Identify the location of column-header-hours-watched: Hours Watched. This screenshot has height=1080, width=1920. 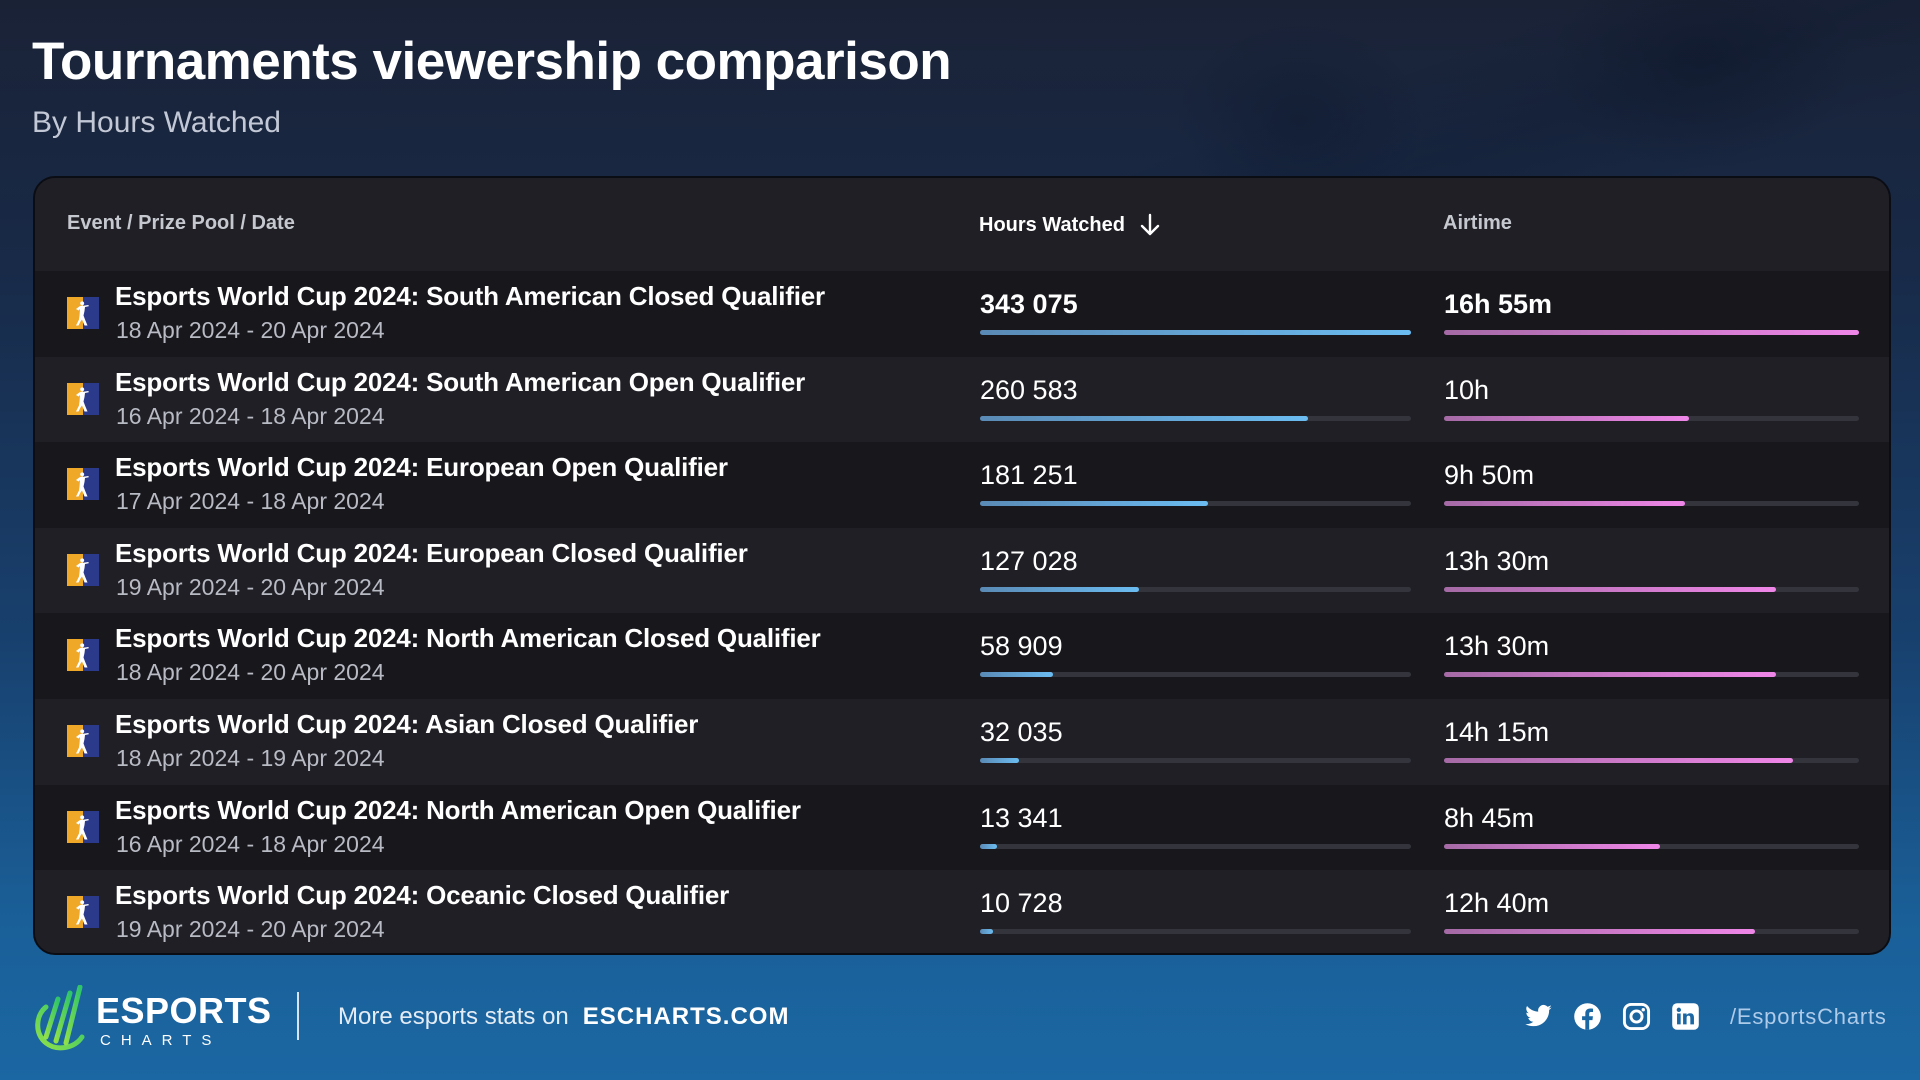
(1070, 225).